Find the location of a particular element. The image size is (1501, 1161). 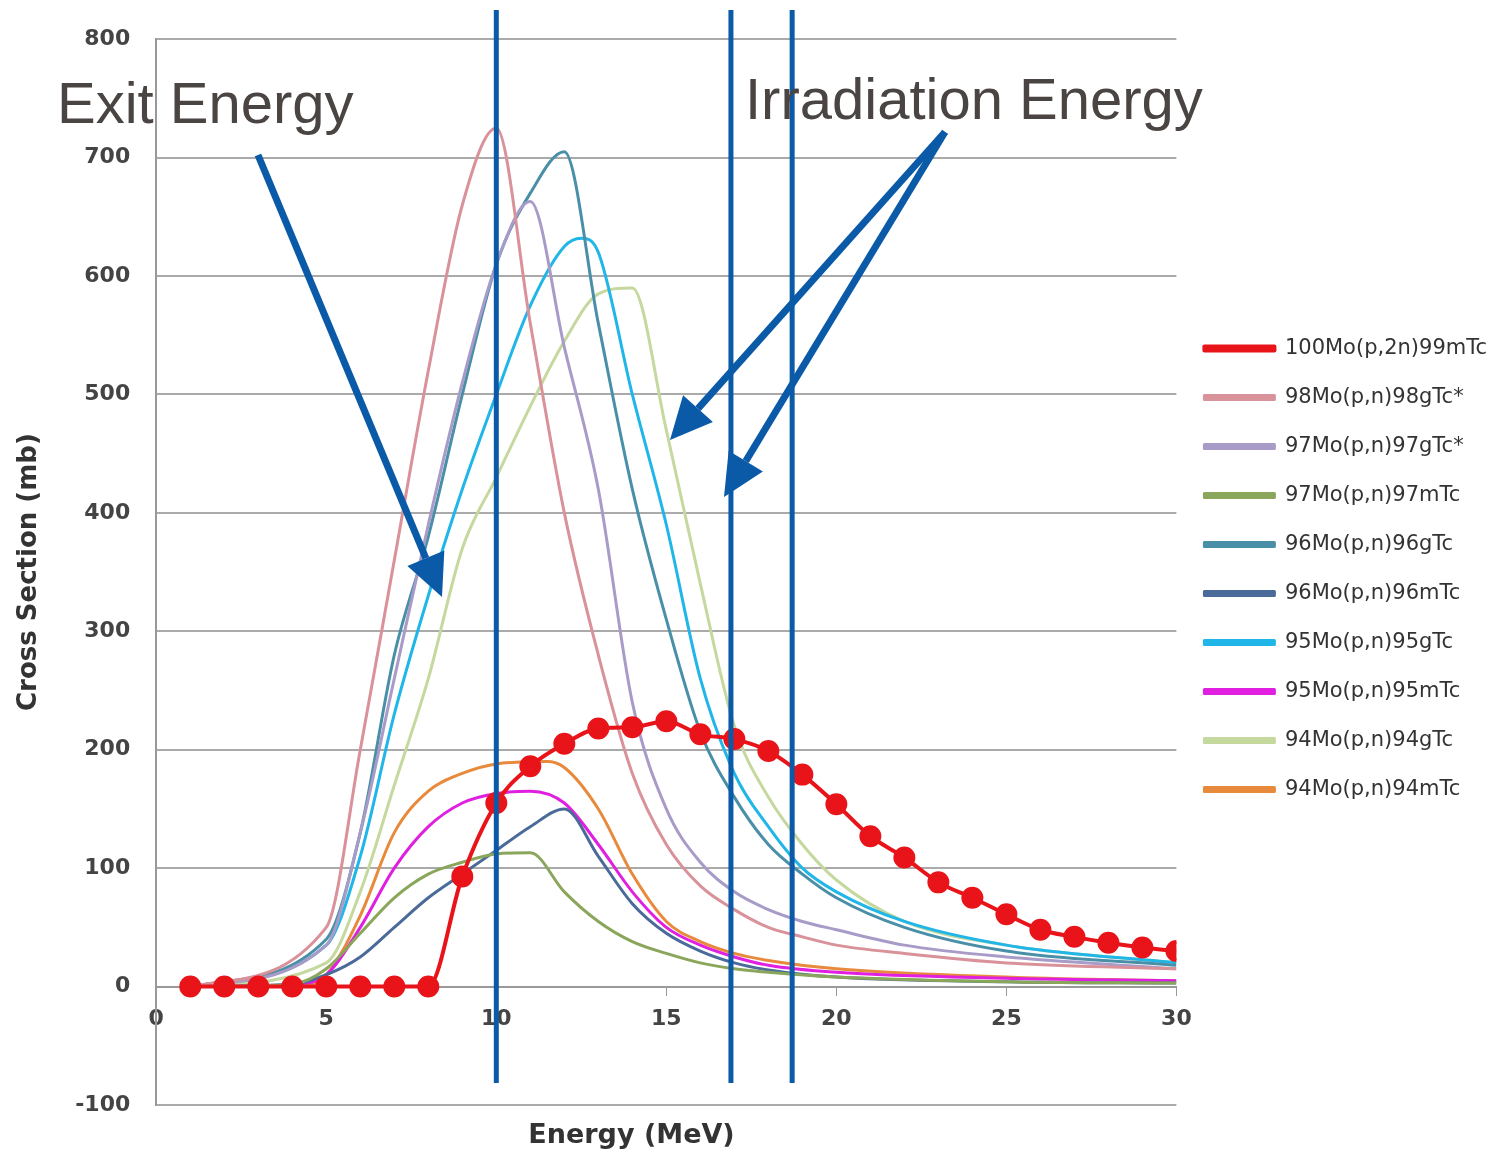

y-tick-label: -100 is located at coordinates (103, 1103).